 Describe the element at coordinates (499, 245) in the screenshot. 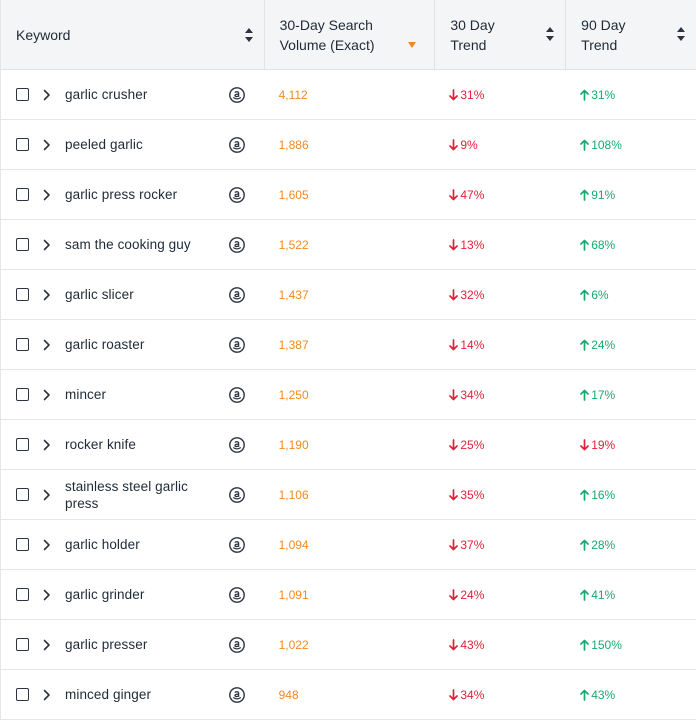

I see `trend-30-day: 13%` at that location.